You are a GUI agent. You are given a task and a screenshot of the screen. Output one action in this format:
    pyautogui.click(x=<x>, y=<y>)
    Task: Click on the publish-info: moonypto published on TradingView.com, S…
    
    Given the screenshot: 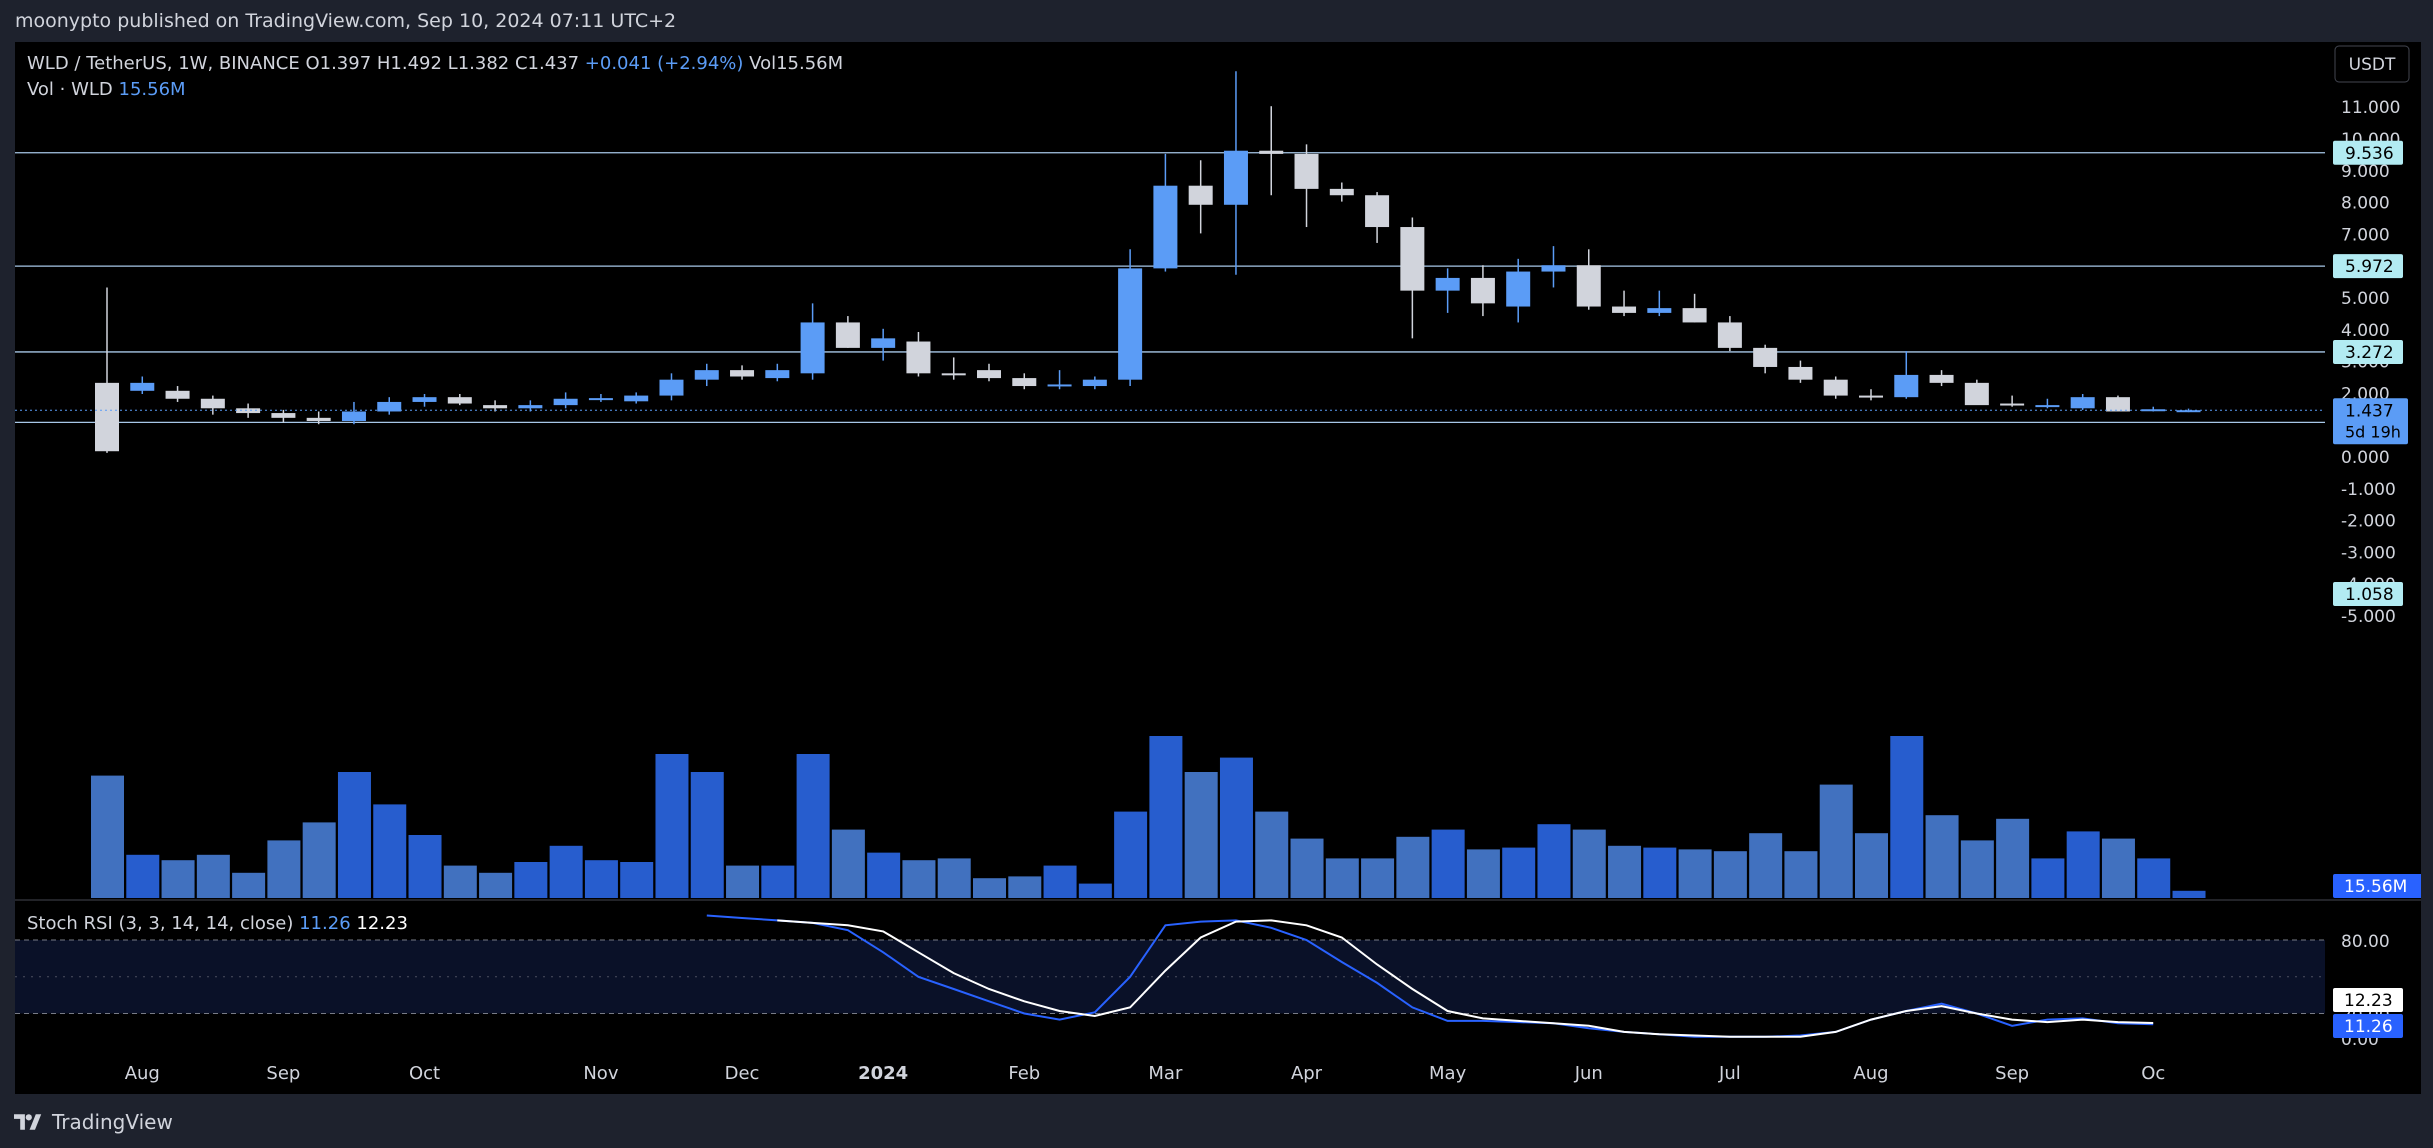 What is the action you would take?
    pyautogui.click(x=346, y=21)
    